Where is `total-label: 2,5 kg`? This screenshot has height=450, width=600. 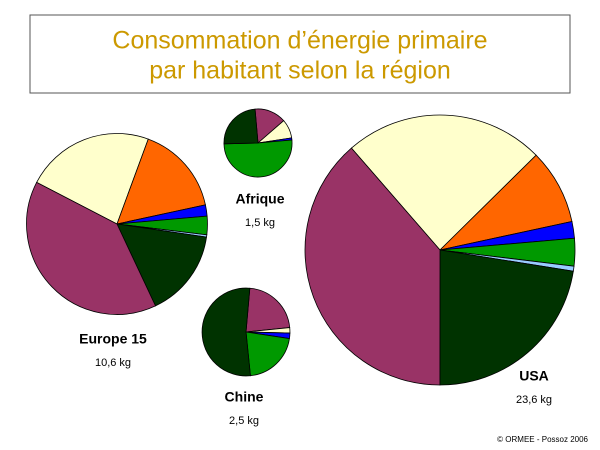 total-label: 2,5 kg is located at coordinates (244, 421).